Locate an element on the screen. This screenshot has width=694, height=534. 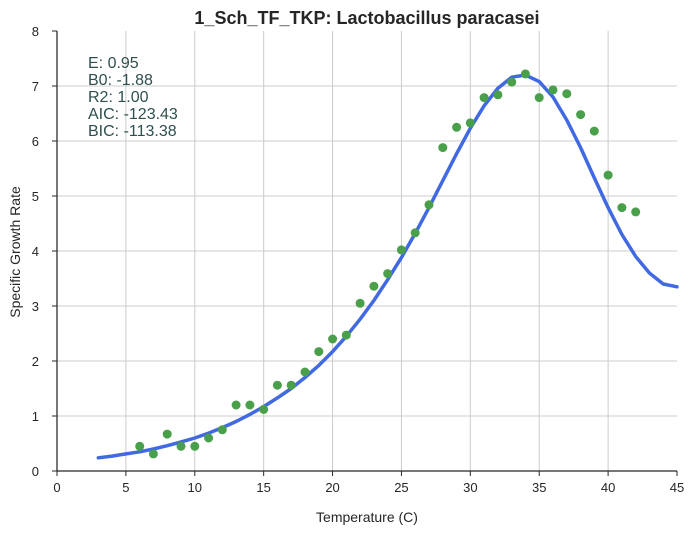
x-tick-label: 0 is located at coordinates (56, 487).